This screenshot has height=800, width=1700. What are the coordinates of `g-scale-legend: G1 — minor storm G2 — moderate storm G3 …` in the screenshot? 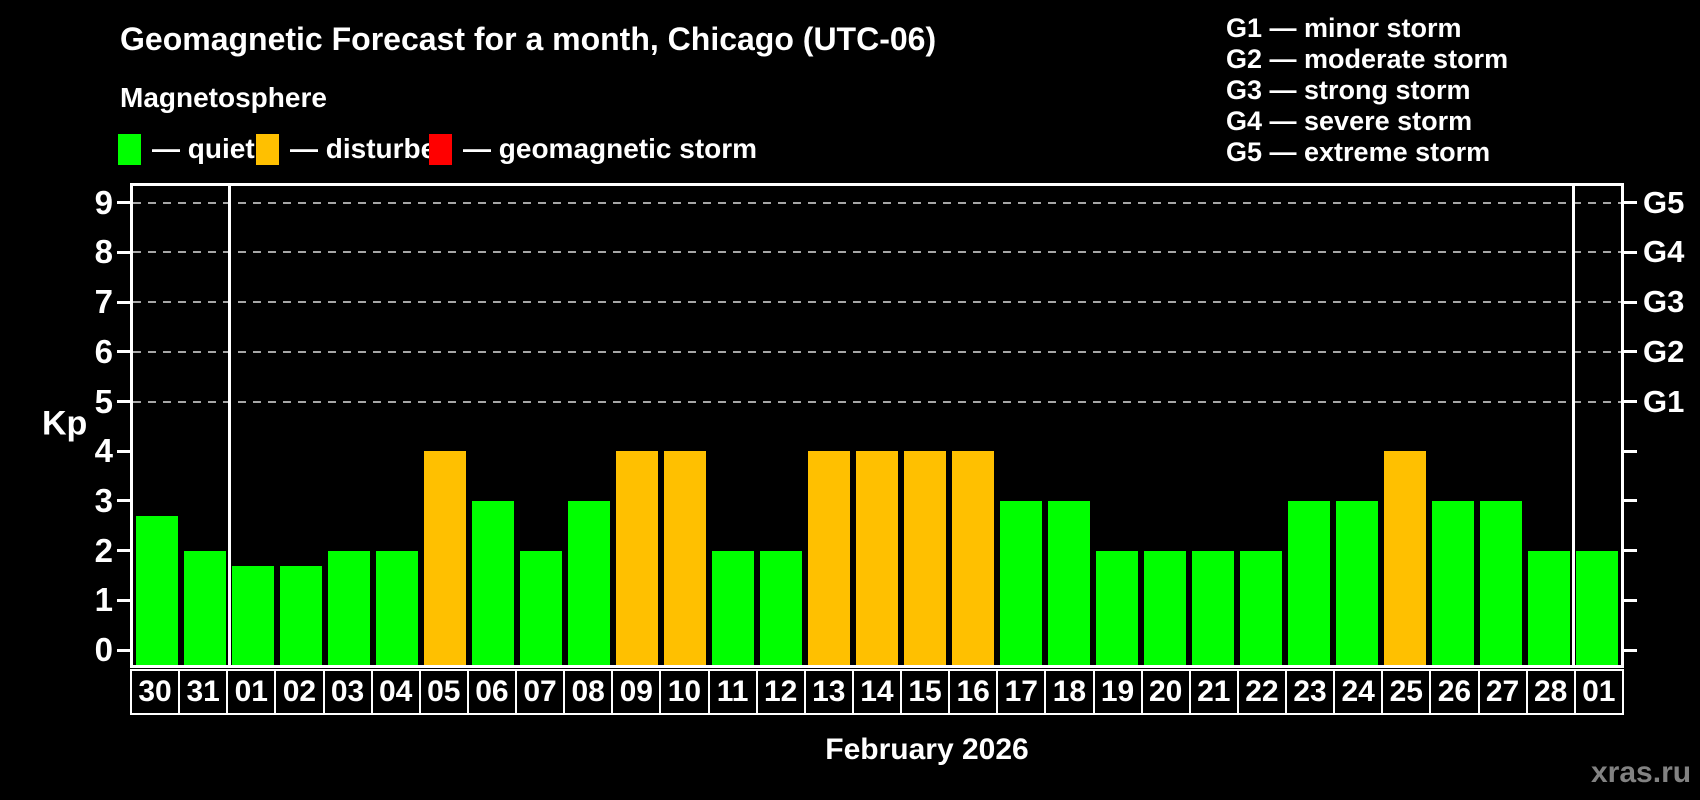 It's located at (1367, 90).